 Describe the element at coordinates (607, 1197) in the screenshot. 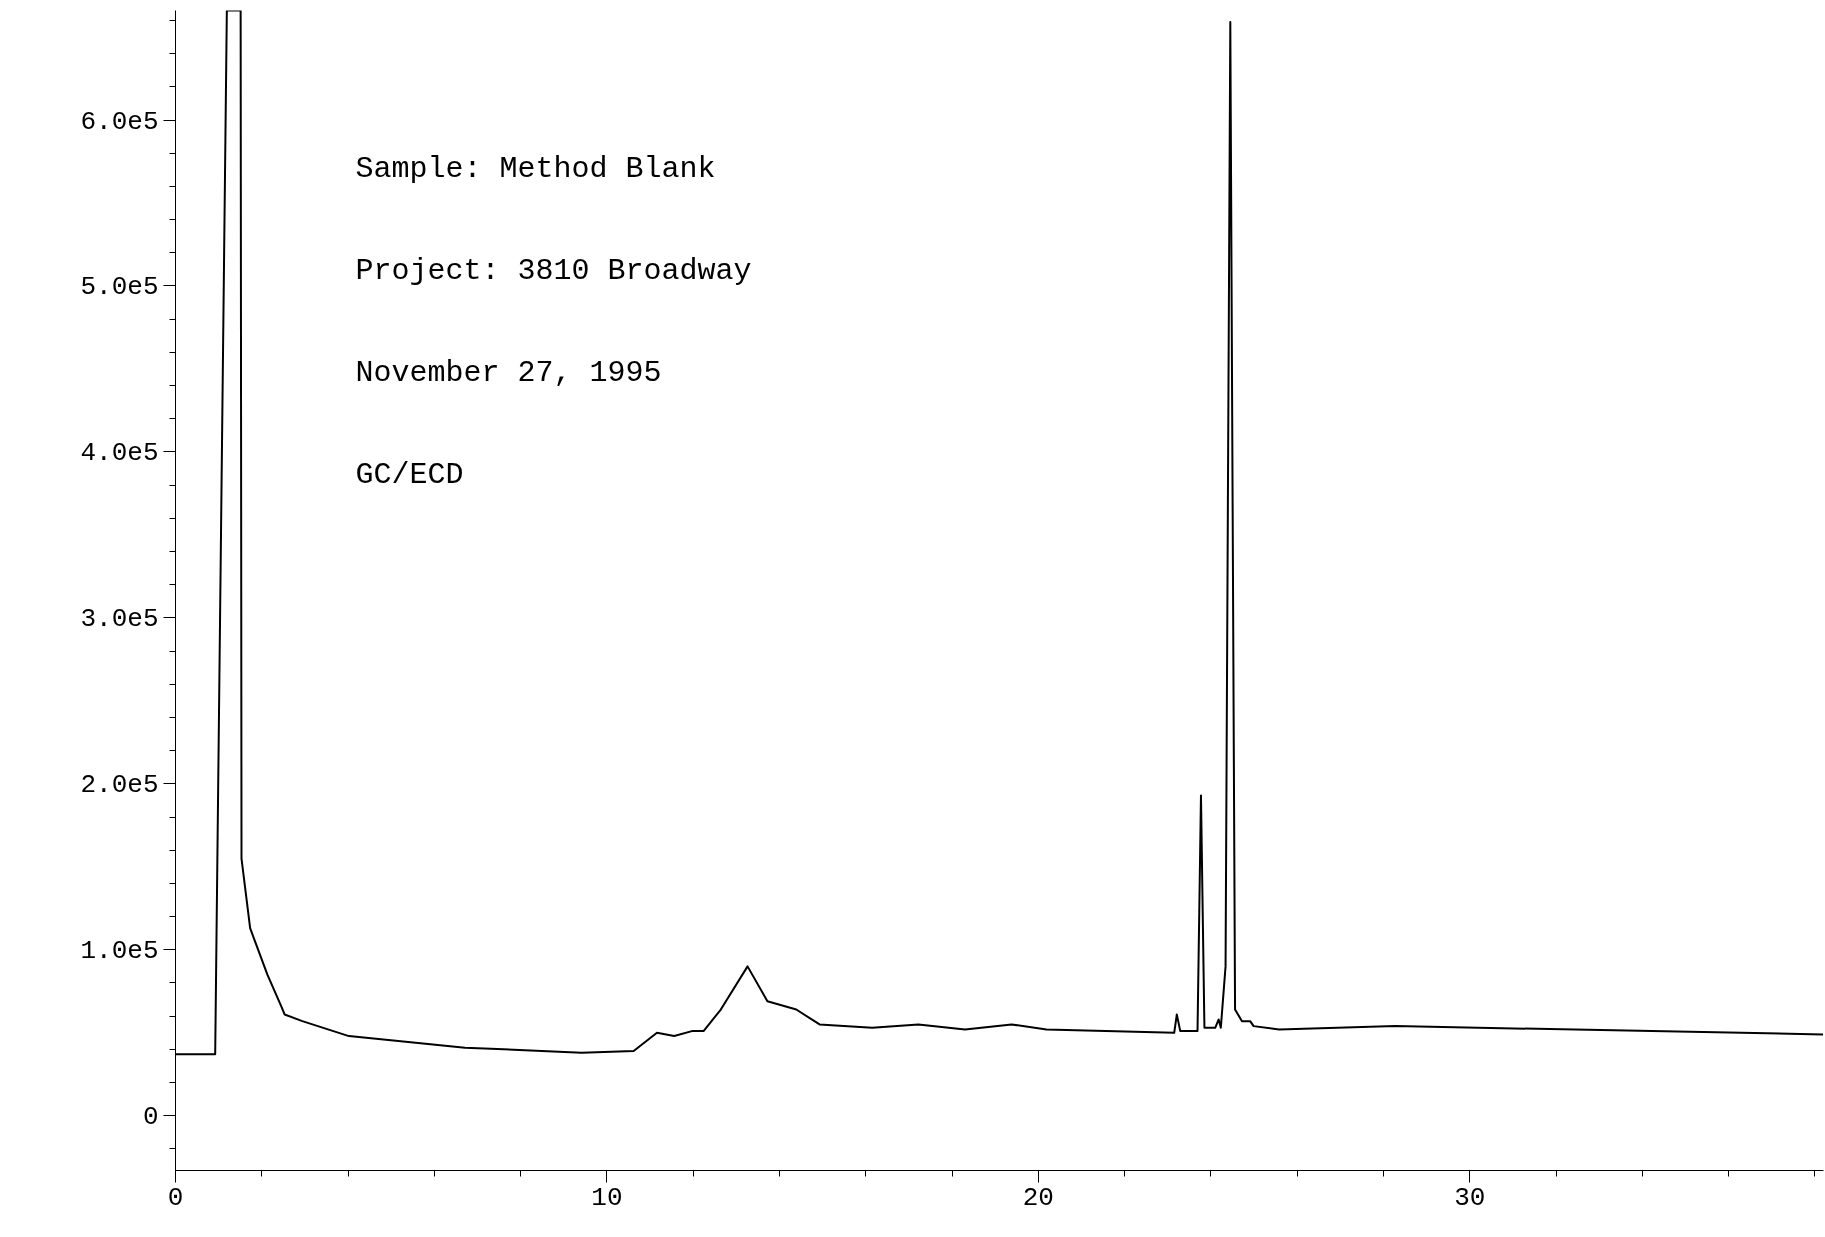

I see `x-tick-label: 10` at that location.